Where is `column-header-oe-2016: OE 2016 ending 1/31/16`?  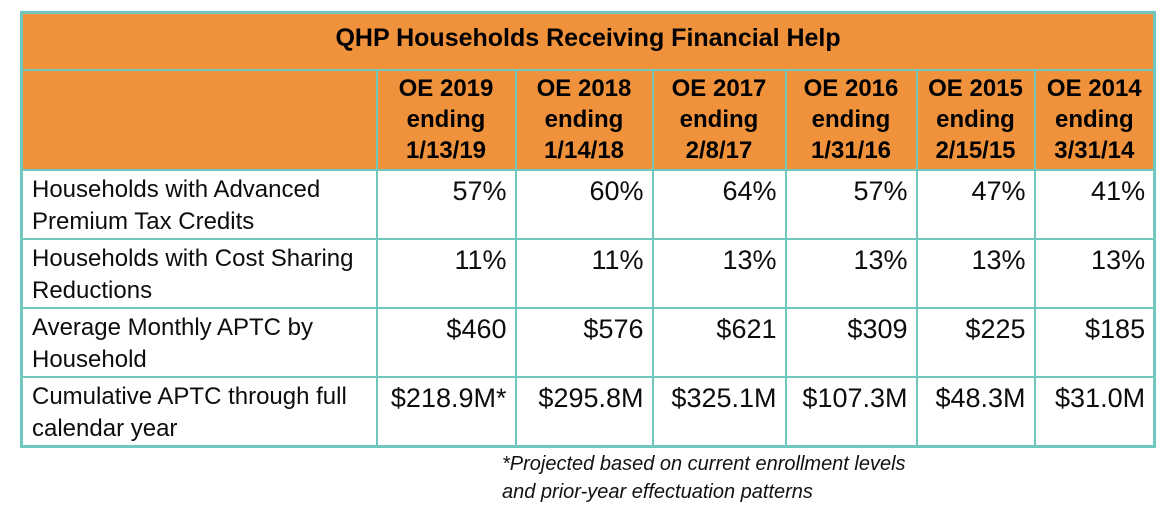 column-header-oe-2016: OE 2016 ending 1/31/16 is located at coordinates (851, 119).